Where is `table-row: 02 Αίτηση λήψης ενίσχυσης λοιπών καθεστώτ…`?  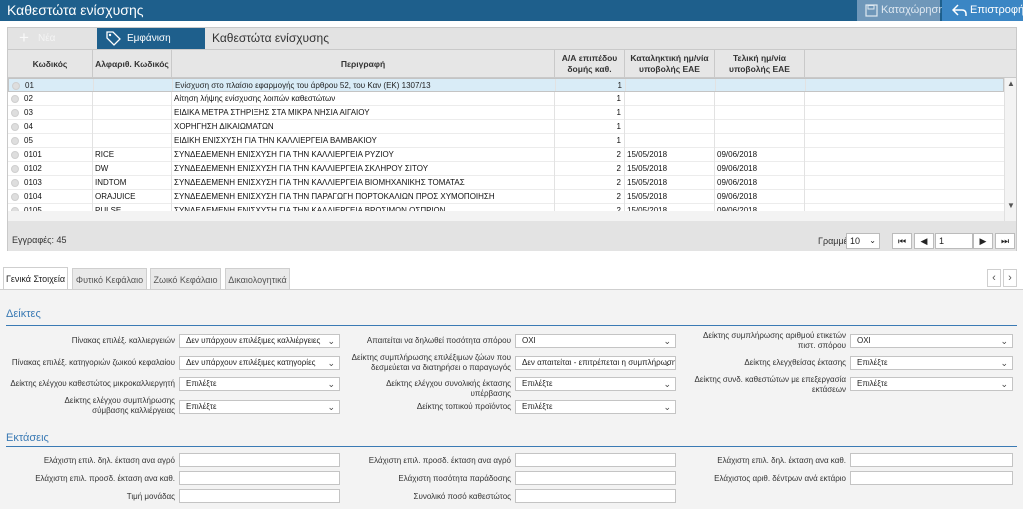 table-row: 02 Αίτηση λήψης ενίσχυσης λοιπών καθεστώτ… is located at coordinates (506, 99).